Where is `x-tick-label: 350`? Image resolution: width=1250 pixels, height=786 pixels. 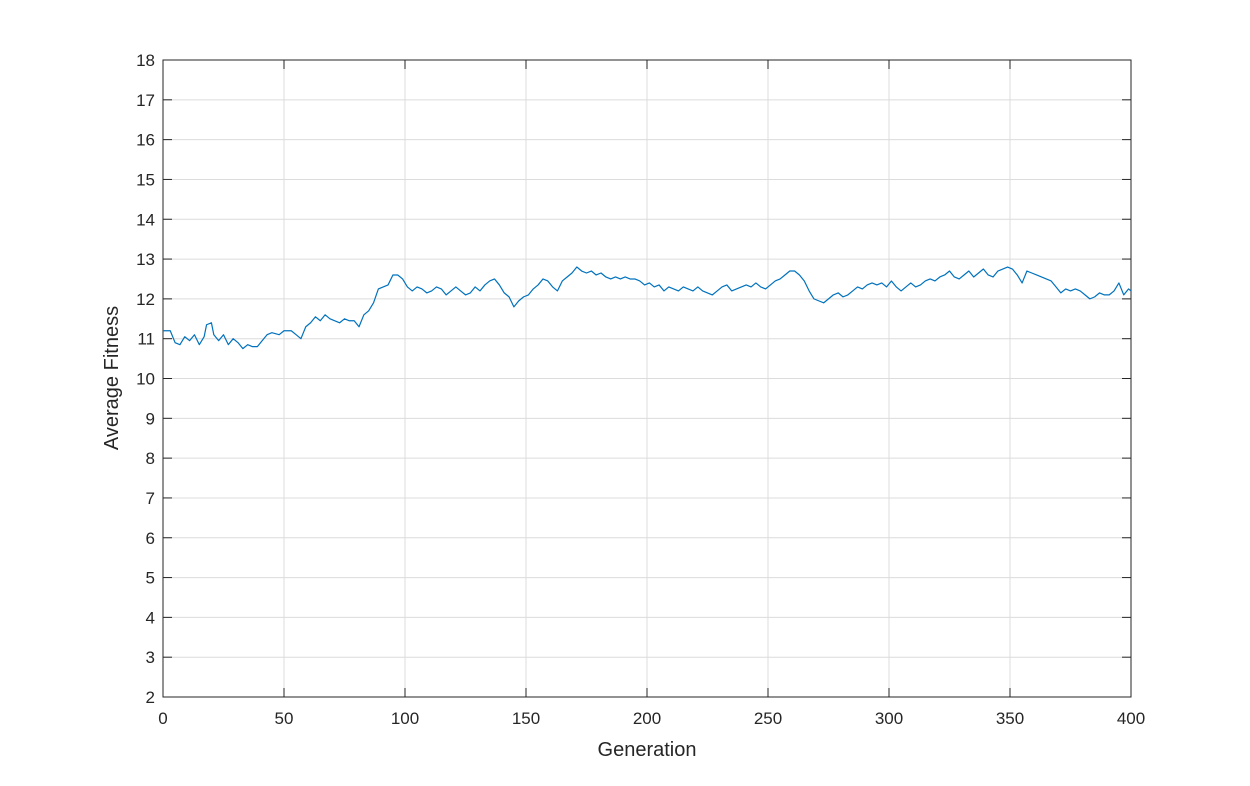 x-tick-label: 350 is located at coordinates (1010, 718).